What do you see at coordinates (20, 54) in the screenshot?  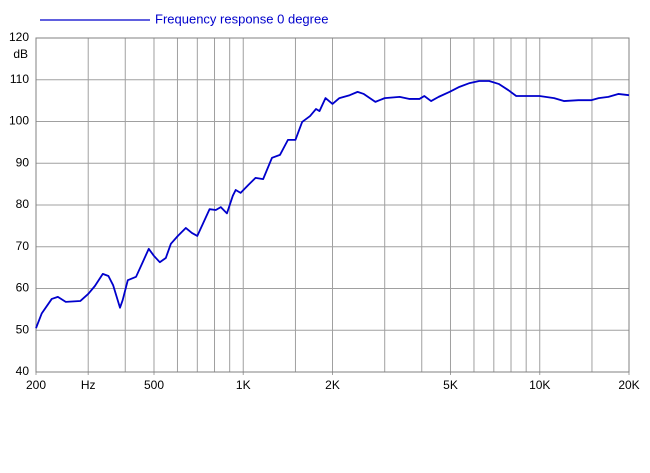 I see `y-axis-label: dB` at bounding box center [20, 54].